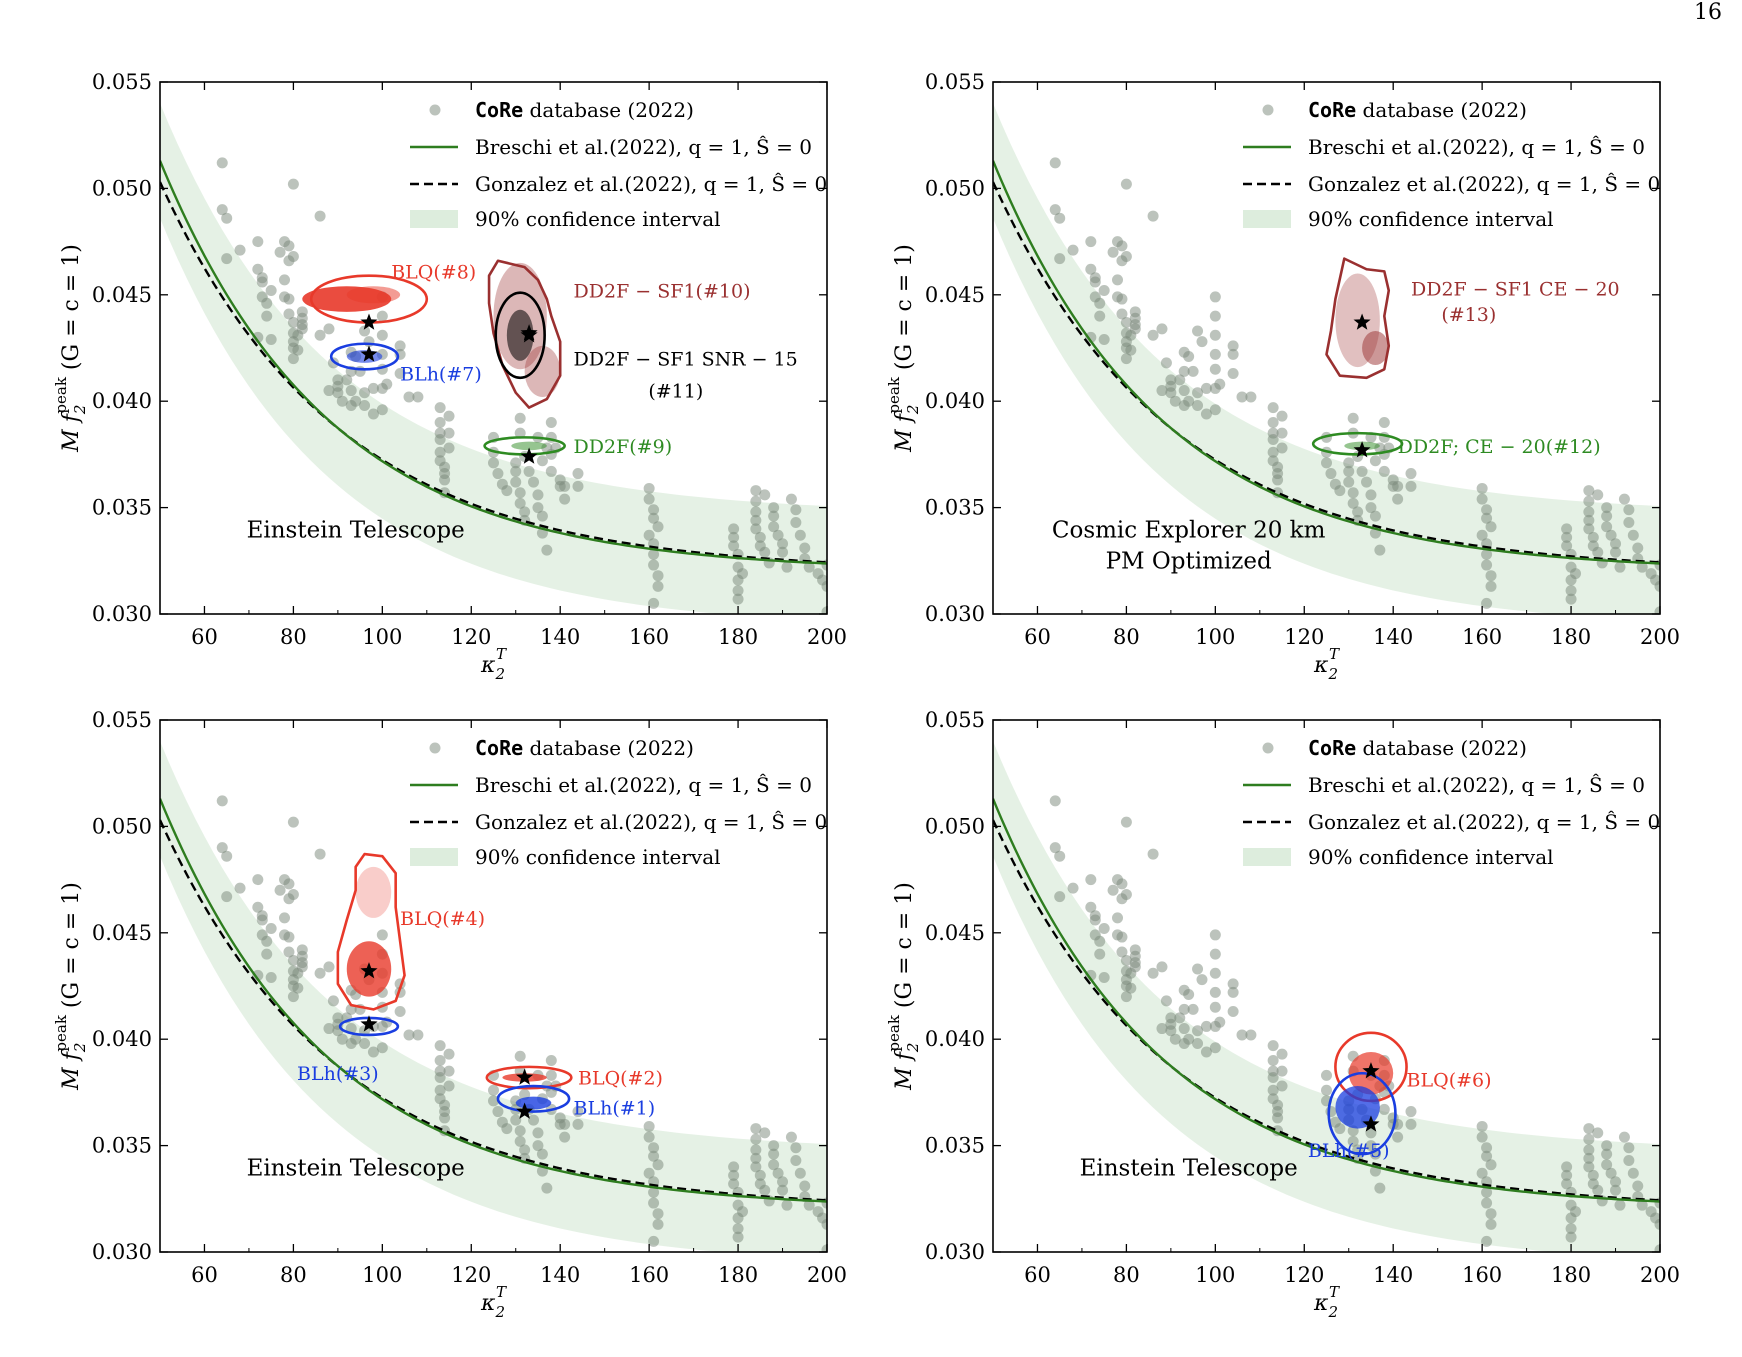 The width and height of the screenshot is (1742, 1357). What do you see at coordinates (662, 292) in the screenshot?
I see `series-label: DD2F − SF1(#10)` at bounding box center [662, 292].